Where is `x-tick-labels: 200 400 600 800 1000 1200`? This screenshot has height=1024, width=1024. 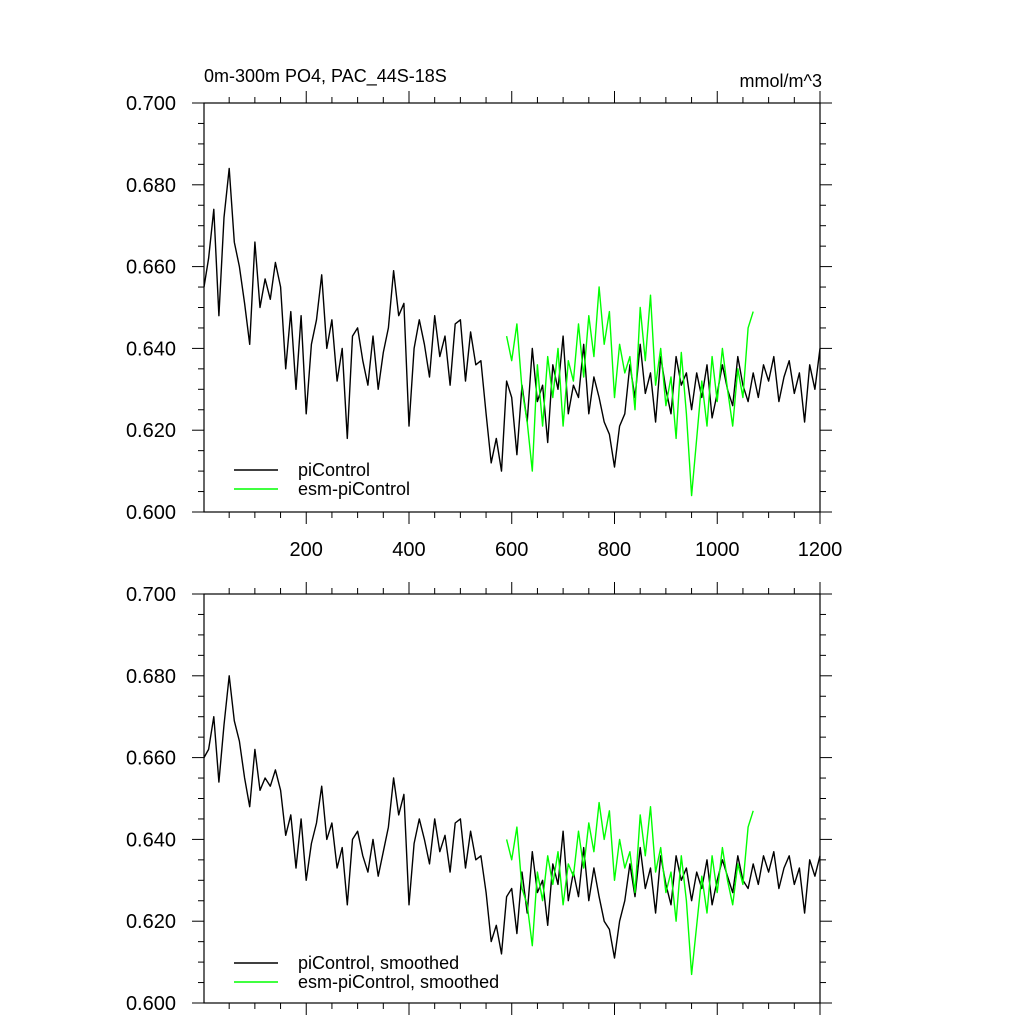
x-tick-labels: 200 400 600 800 1000 1200 is located at coordinates (566, 550).